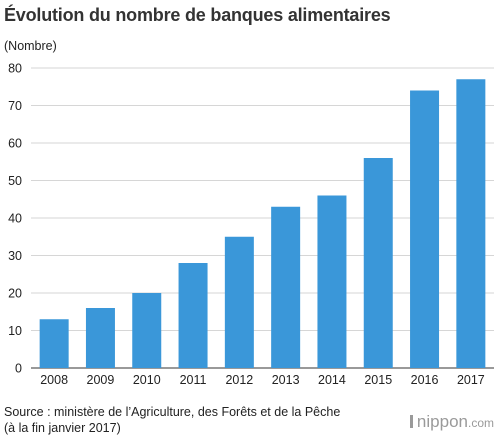  What do you see at coordinates (18, 369) in the screenshot?
I see `y-tick-label: 0` at bounding box center [18, 369].